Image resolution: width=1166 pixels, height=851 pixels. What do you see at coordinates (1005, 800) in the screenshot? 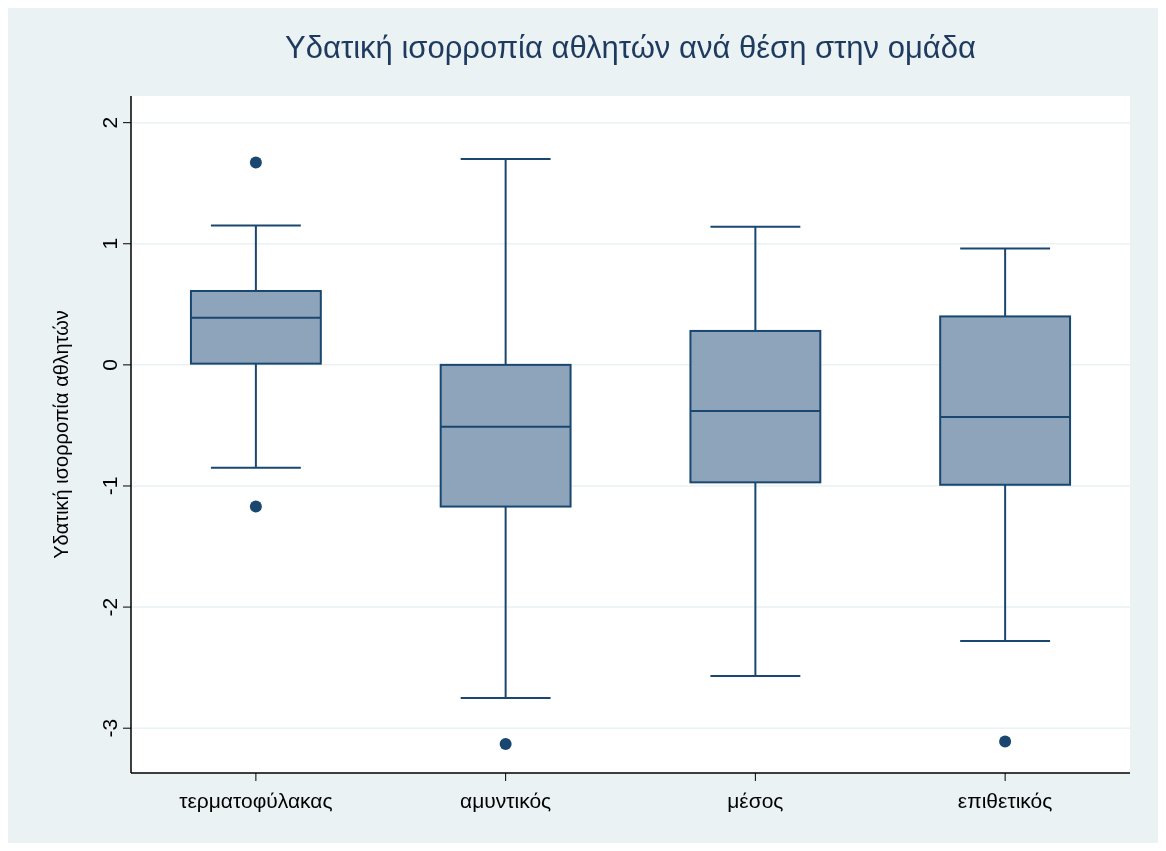
I see `x-tick-label: επιθετικός` at bounding box center [1005, 800].